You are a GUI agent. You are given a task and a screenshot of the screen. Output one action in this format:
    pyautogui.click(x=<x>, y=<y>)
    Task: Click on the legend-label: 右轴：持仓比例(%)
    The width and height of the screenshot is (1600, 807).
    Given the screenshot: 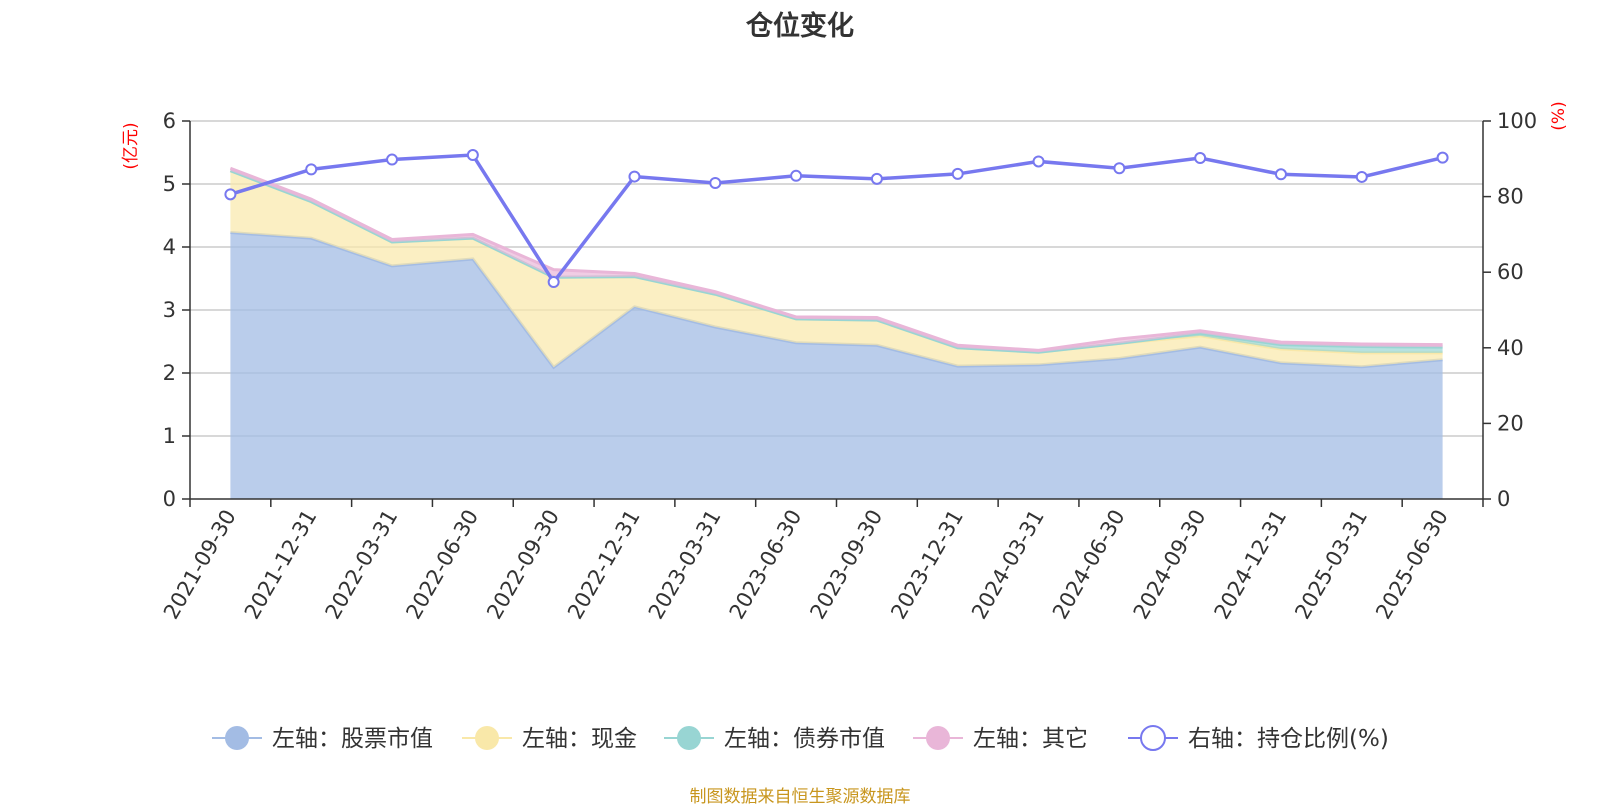 What is the action you would take?
    pyautogui.click(x=1288, y=739)
    